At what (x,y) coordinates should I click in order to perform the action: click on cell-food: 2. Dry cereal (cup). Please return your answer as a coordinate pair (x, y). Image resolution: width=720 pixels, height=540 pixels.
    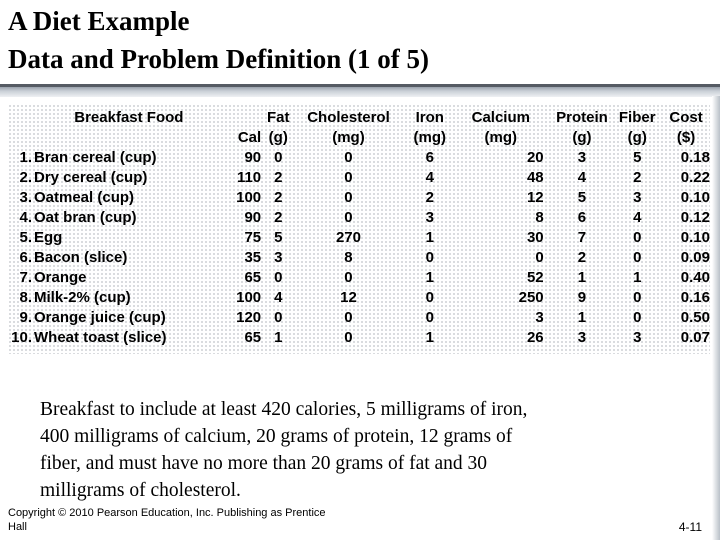
    Looking at the image, I should click on (114, 178).